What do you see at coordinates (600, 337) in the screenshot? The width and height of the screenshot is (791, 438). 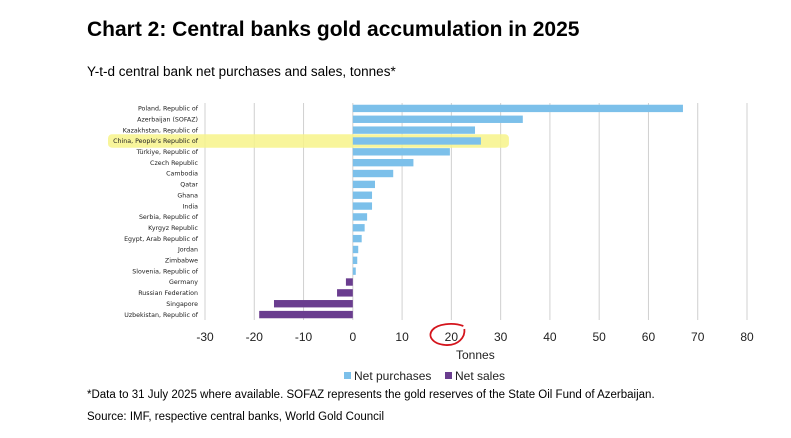 I see `x-tick-label: 50` at bounding box center [600, 337].